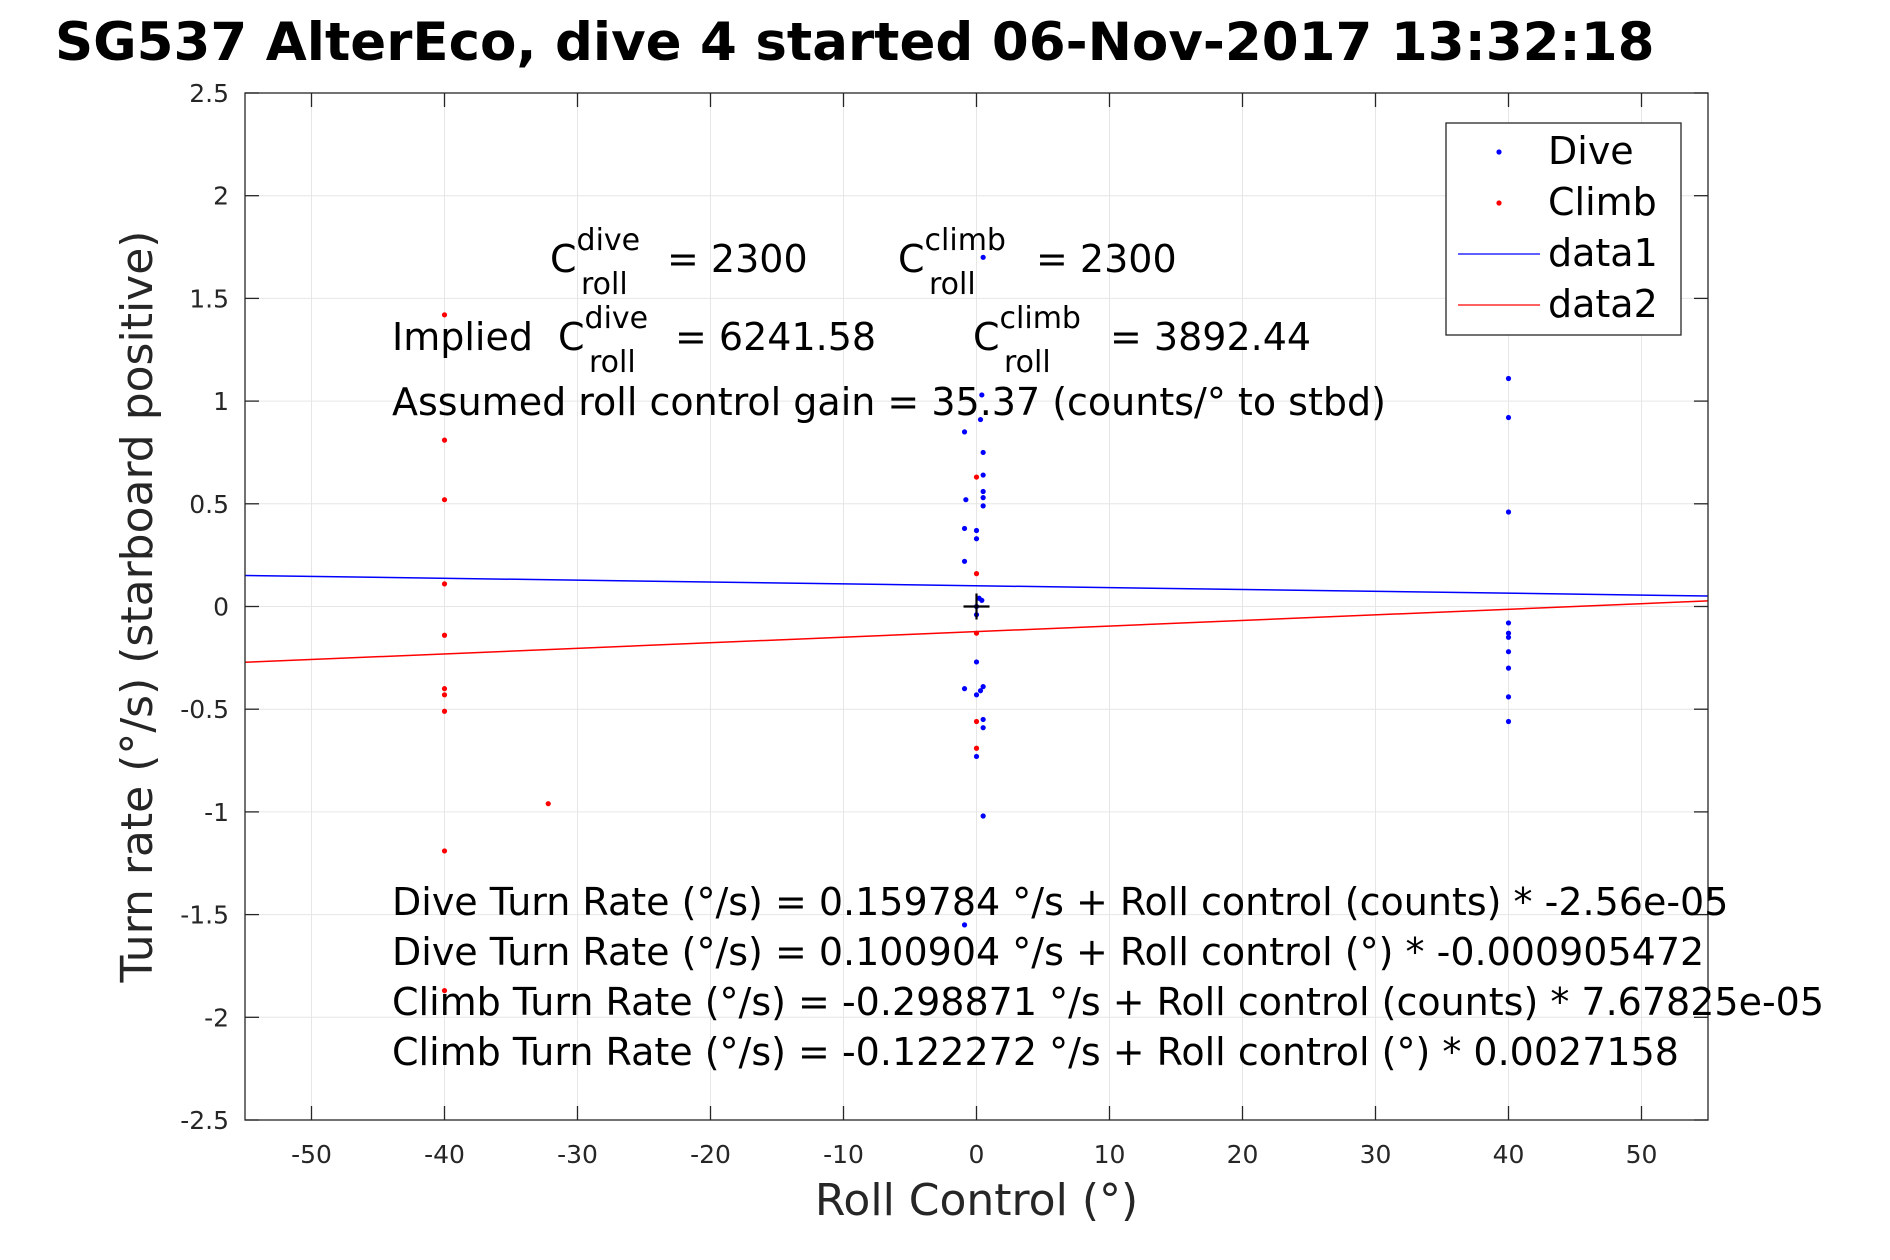  I want to click on x-tick-label: 50, so click(1642, 1154).